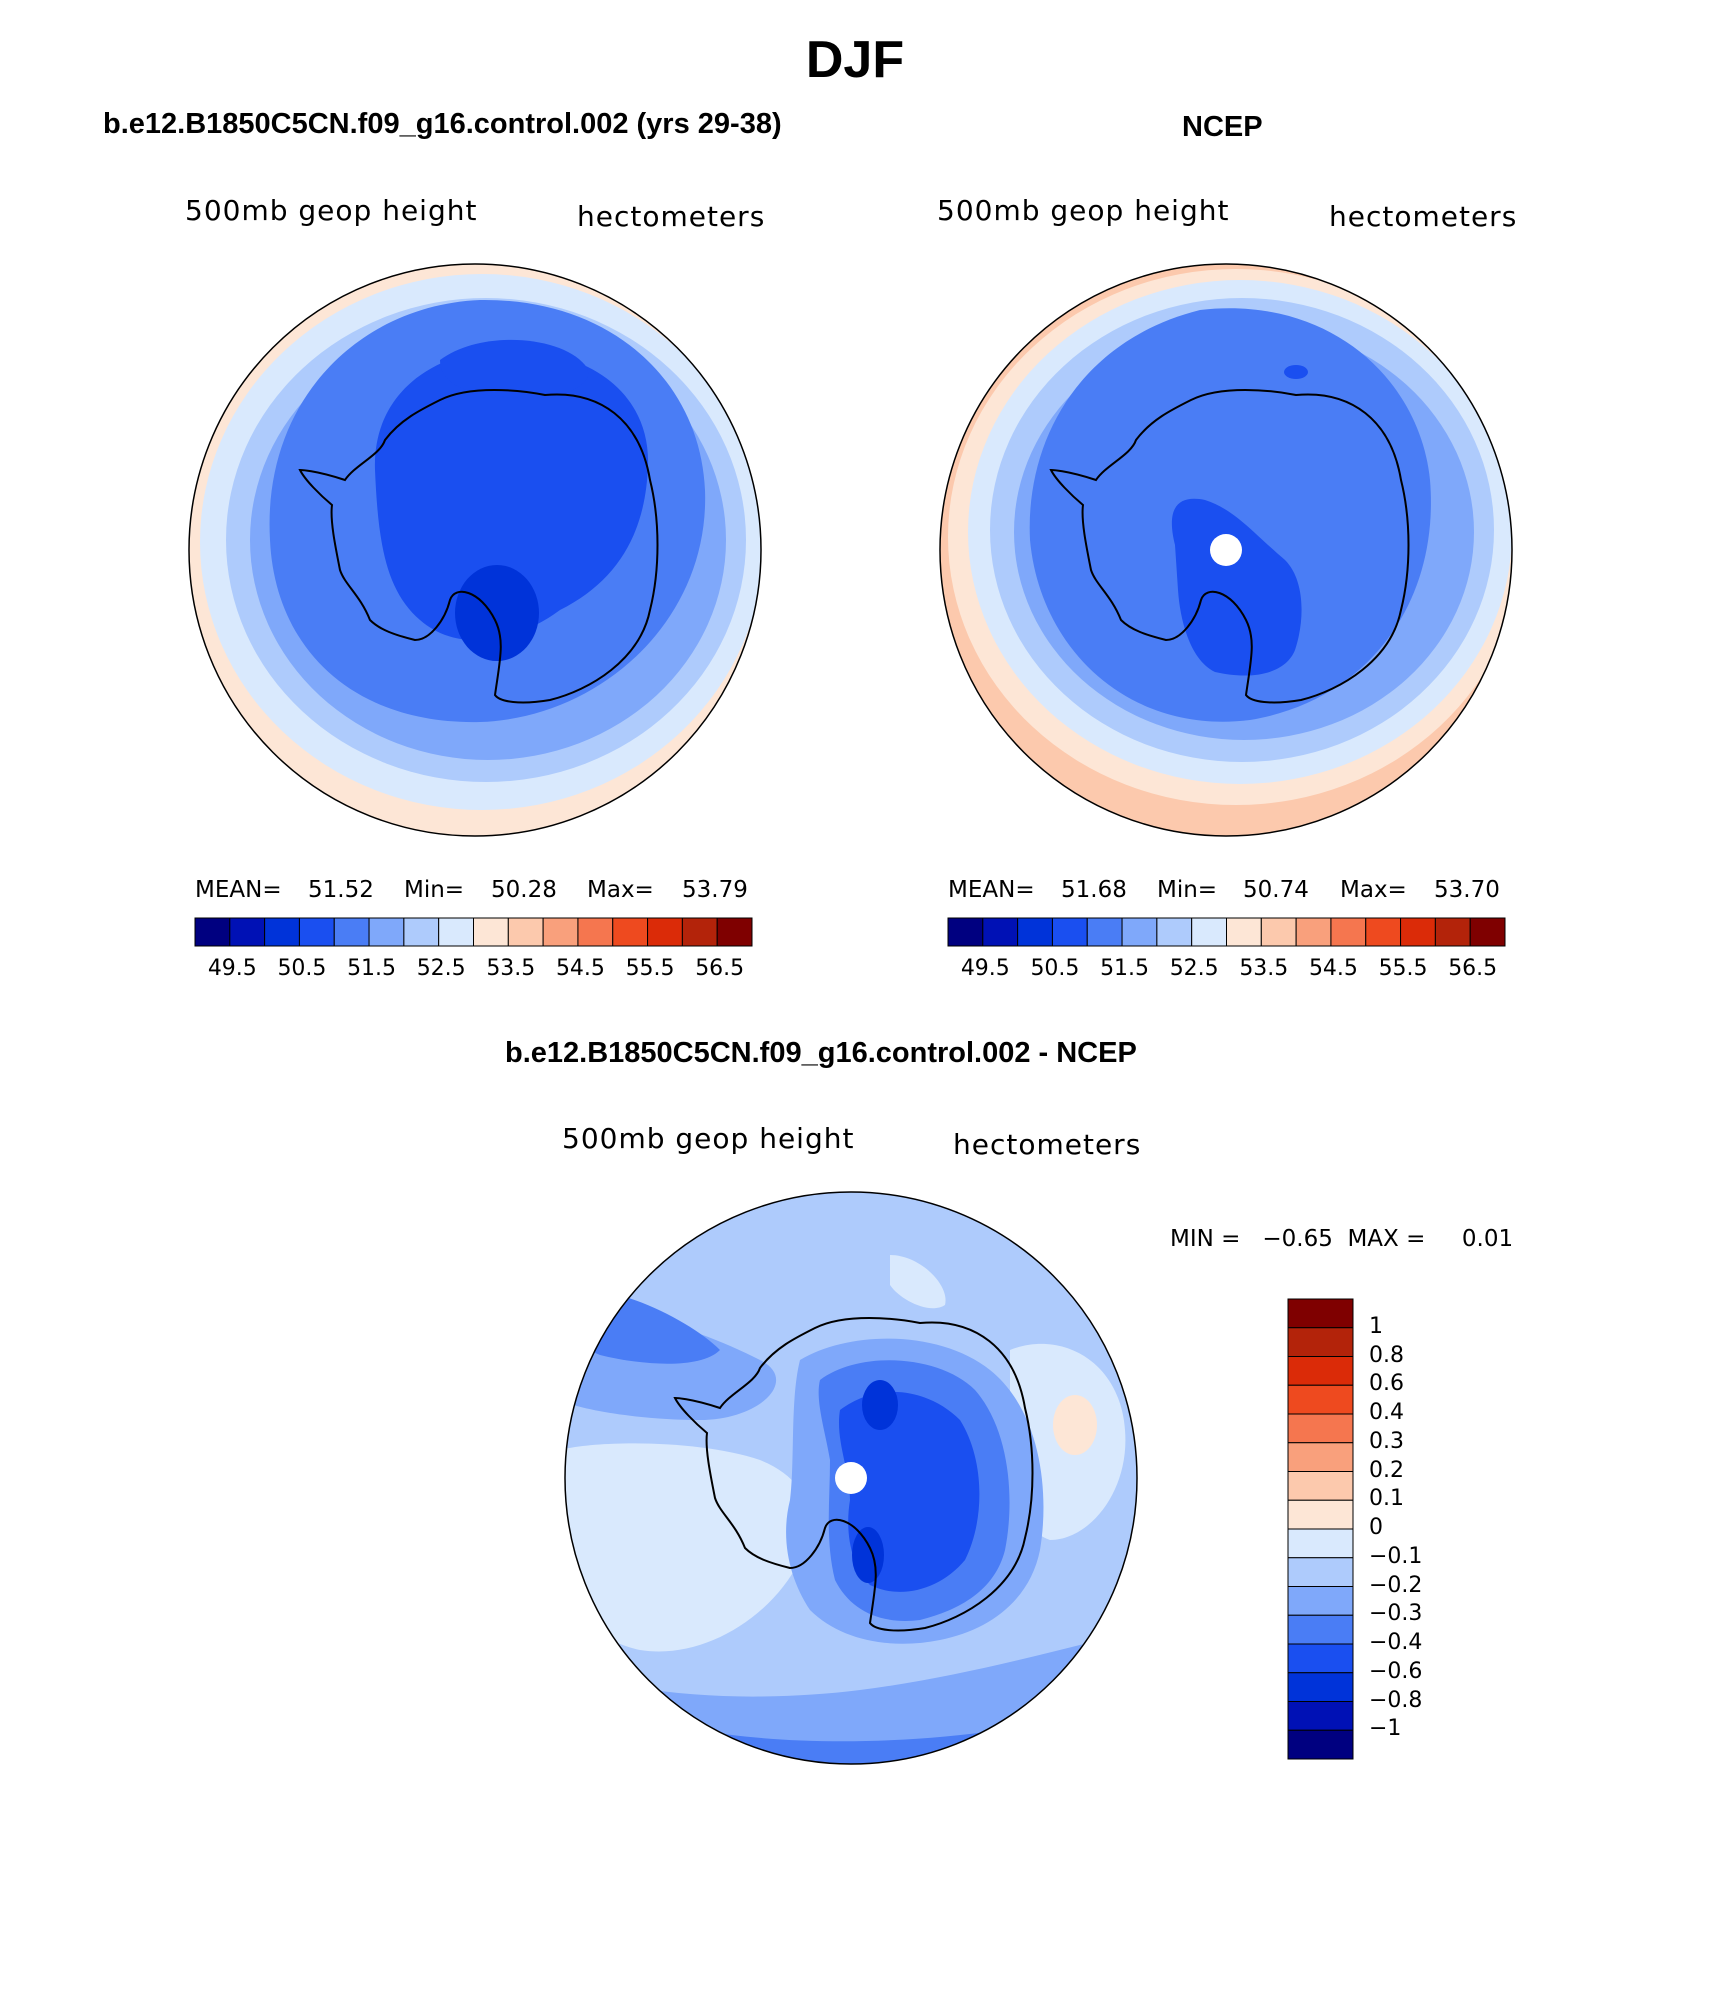 The width and height of the screenshot is (1710, 1994). I want to click on model-mean-value: 51.52, so click(341, 890).